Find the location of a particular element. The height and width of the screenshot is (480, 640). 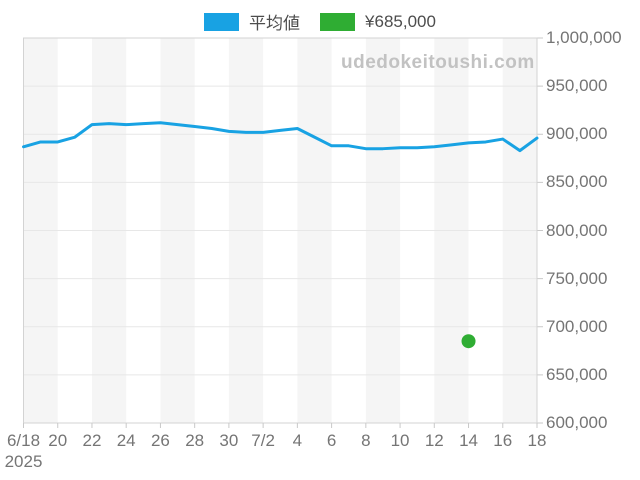

x-axis-tick-label: 10 is located at coordinates (400, 440).